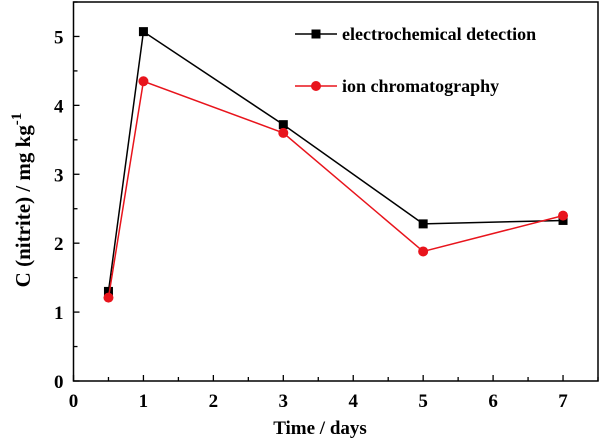 Image resolution: width=600 pixels, height=440 pixels. I want to click on x-tick-label: 6, so click(493, 401).